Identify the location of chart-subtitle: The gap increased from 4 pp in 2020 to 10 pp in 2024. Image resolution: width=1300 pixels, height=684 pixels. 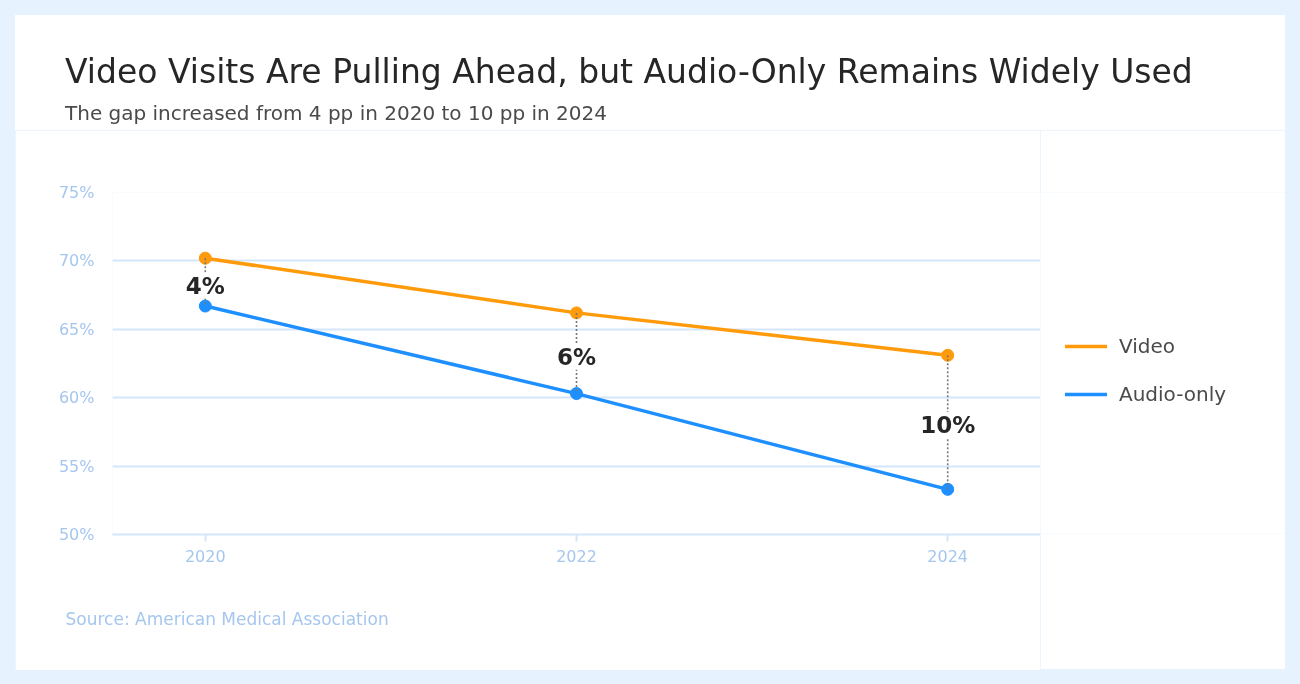
(336, 113).